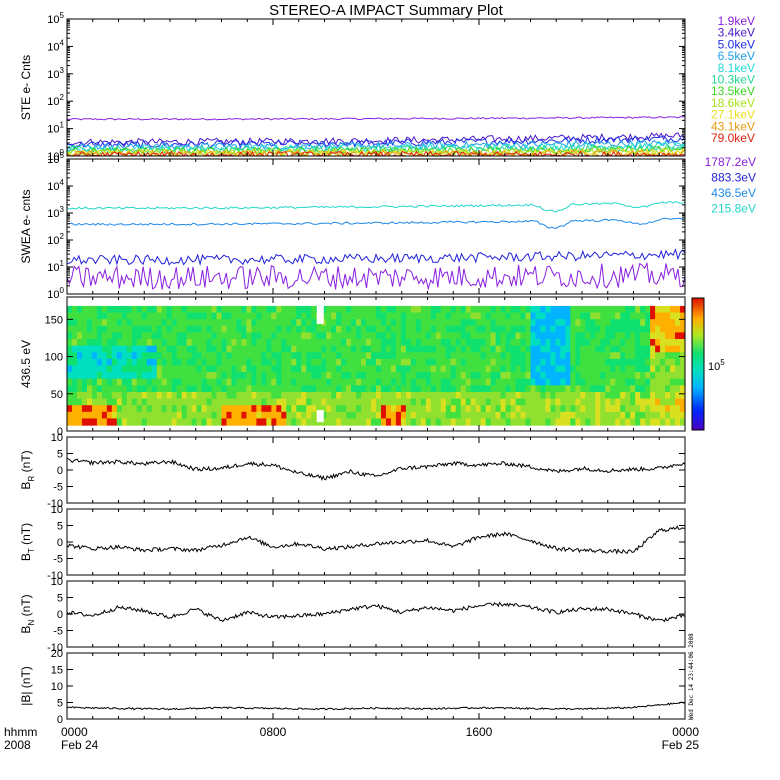  Describe the element at coordinates (58, 632) in the screenshot. I see `bn-ytick-label: -5` at that location.